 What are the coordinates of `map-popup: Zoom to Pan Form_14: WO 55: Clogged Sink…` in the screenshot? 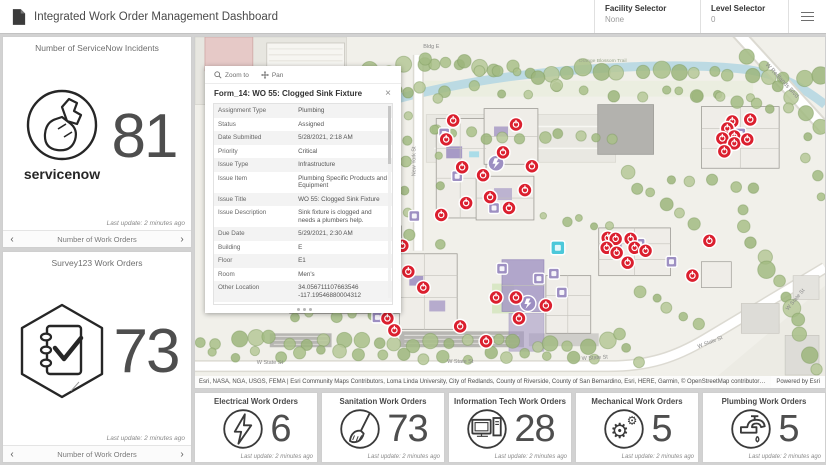 It's located at (303, 189).